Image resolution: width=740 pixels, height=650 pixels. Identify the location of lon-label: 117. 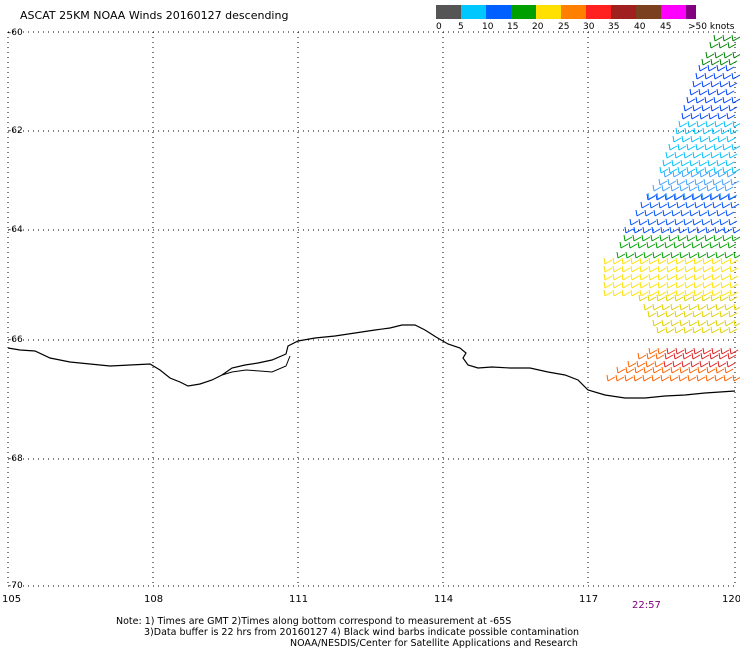
(589, 599).